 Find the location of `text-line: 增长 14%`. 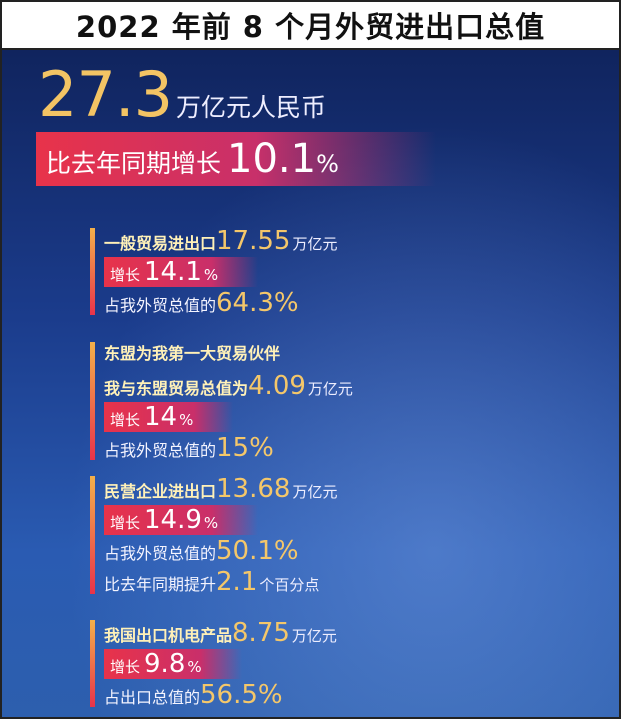

text-line: 增长 14% is located at coordinates (228, 417).